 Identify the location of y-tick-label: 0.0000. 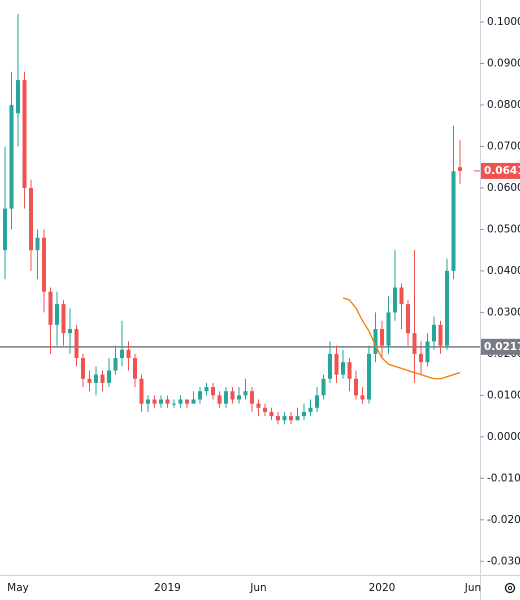
(503, 437).